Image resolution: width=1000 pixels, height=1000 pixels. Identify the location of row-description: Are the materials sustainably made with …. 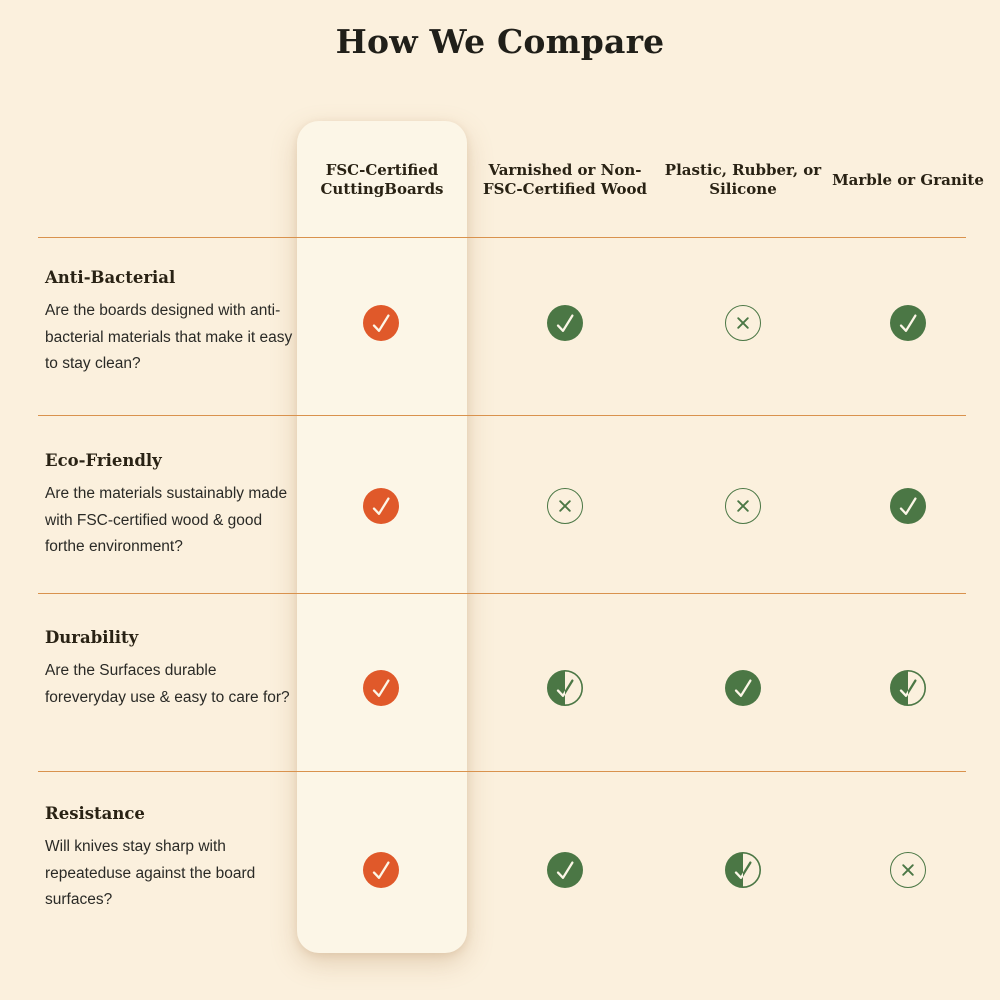
(166, 520).